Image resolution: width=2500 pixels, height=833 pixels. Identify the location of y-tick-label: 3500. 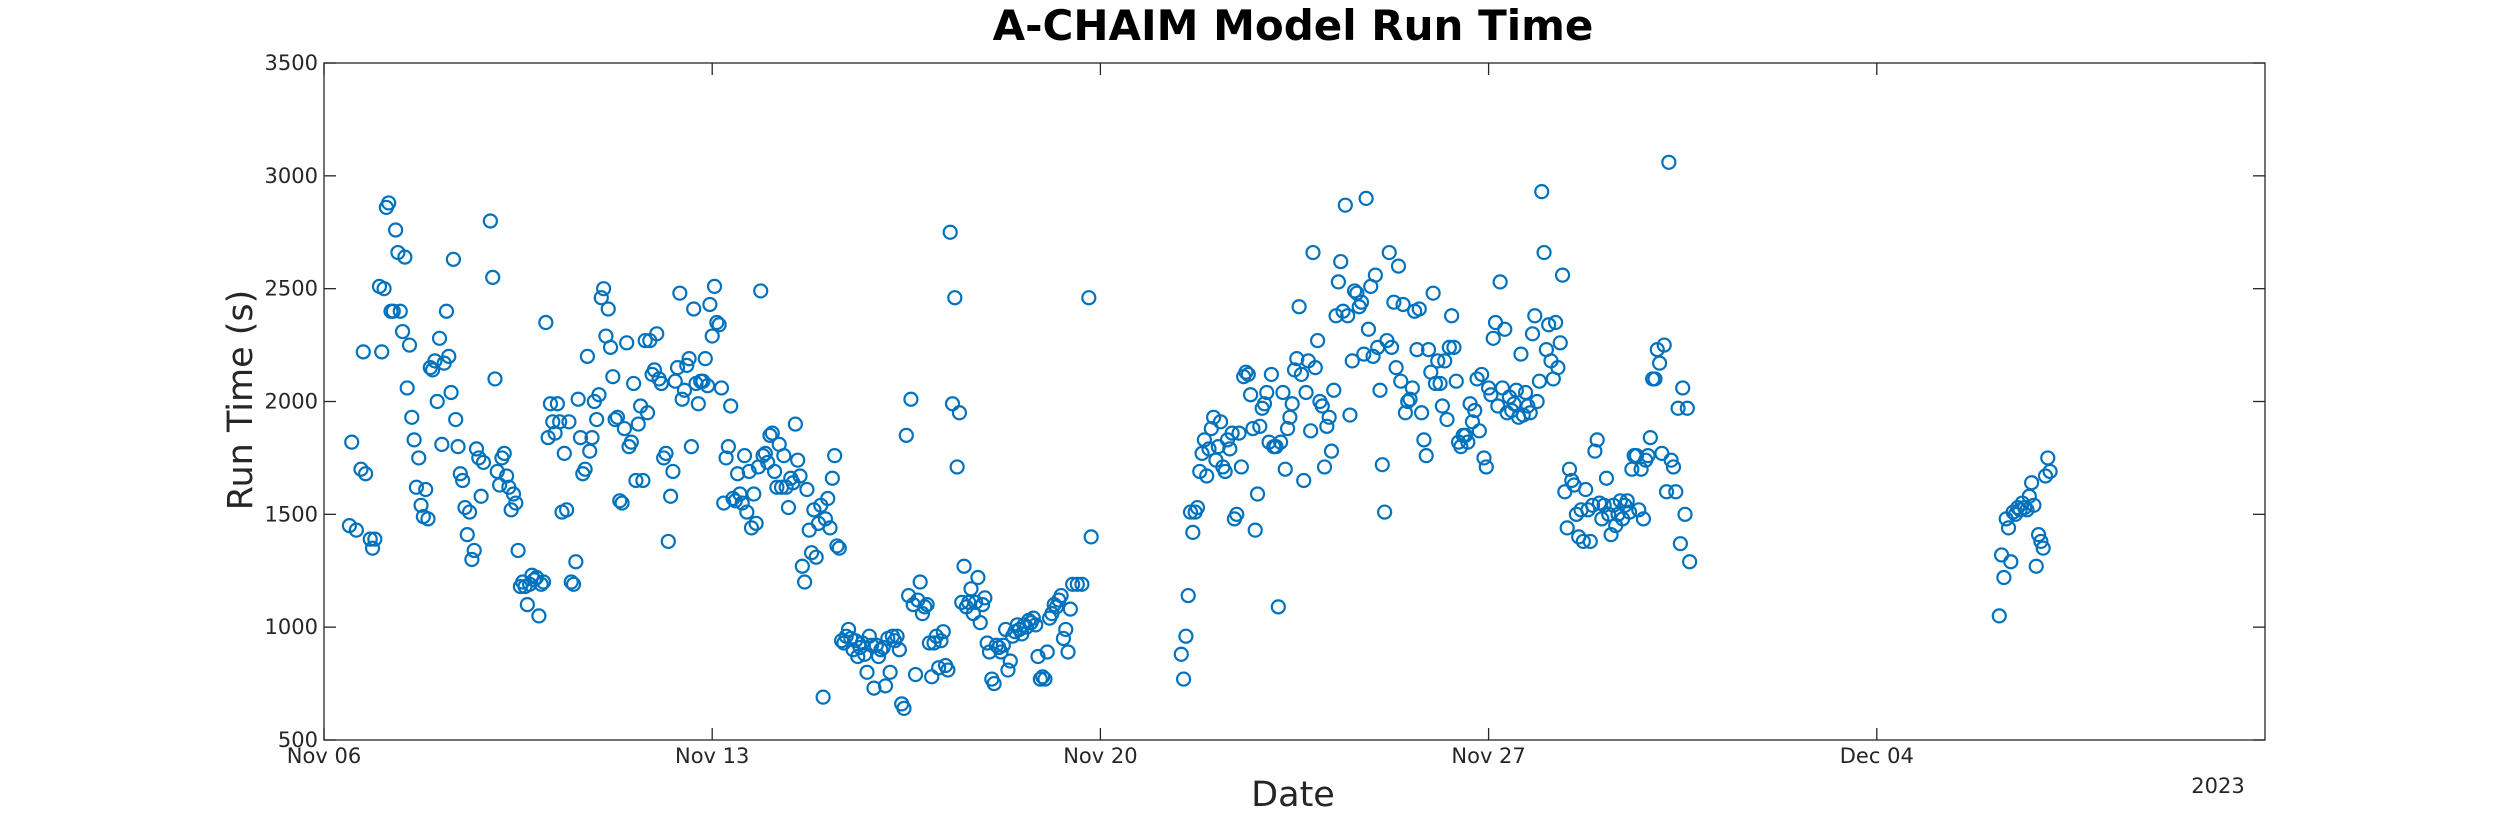
(291, 63).